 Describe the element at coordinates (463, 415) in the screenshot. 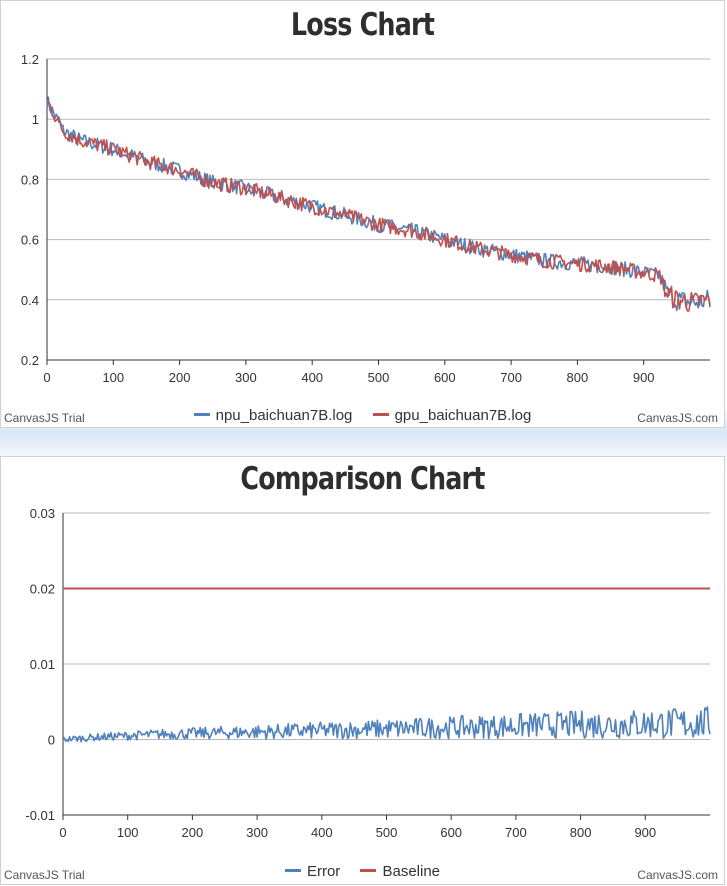

I see `legend-label: gpu_baichuan7B.log` at that location.